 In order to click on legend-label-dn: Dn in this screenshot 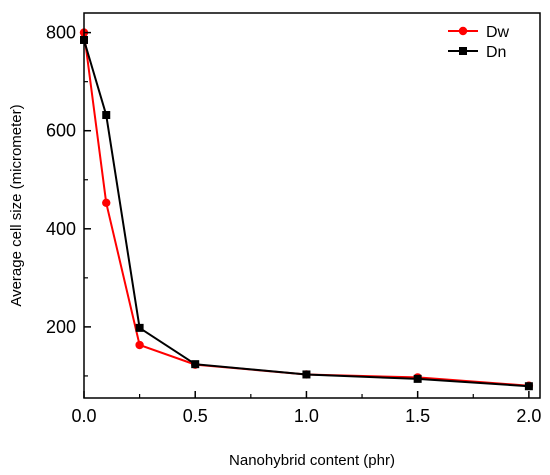, I will do `click(496, 52)`.